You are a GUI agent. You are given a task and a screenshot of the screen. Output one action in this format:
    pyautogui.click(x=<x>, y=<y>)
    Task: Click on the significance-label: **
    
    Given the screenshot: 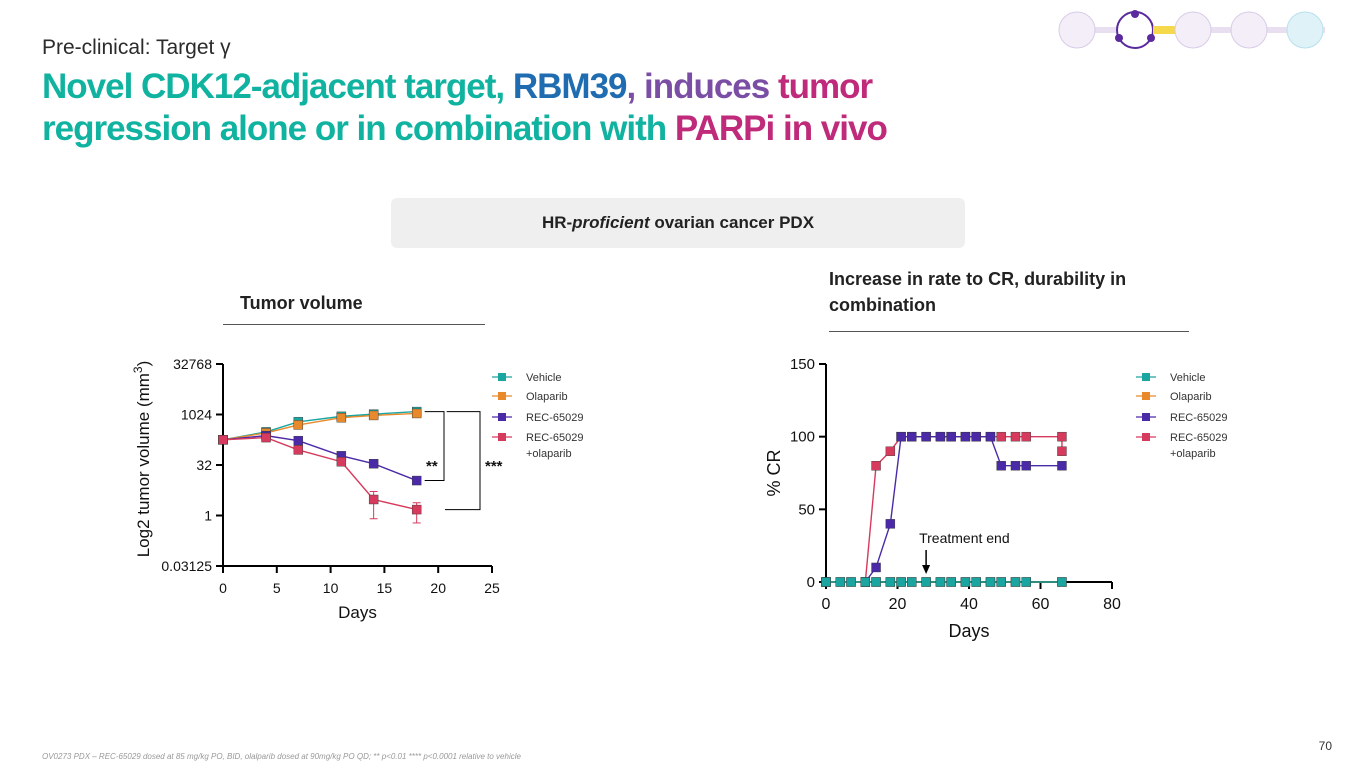 What is the action you would take?
    pyautogui.click(x=432, y=466)
    